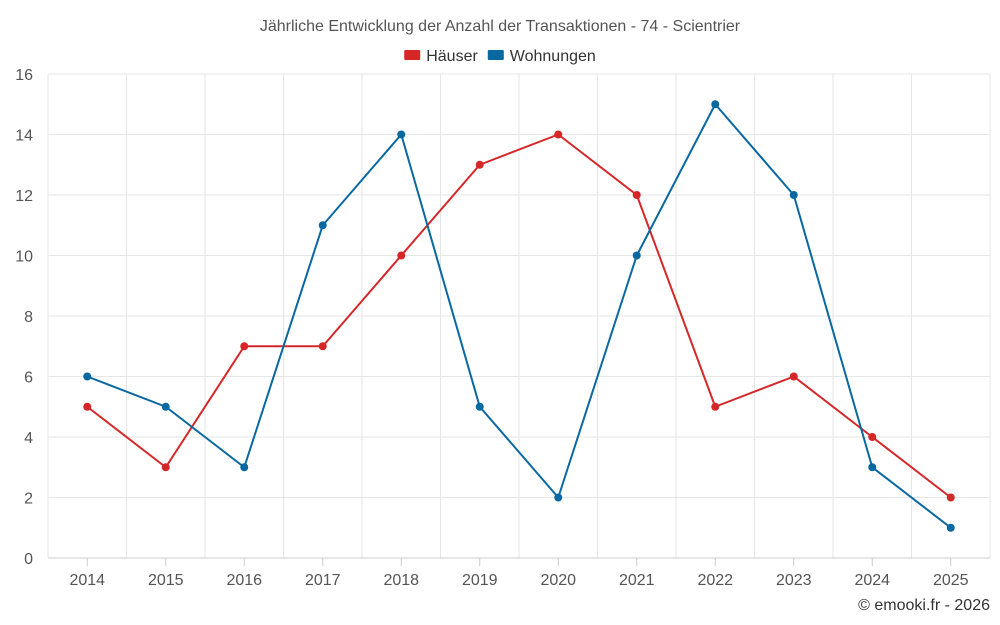  Describe the element at coordinates (452, 56) in the screenshot. I see `legend-label: Häuser` at that location.